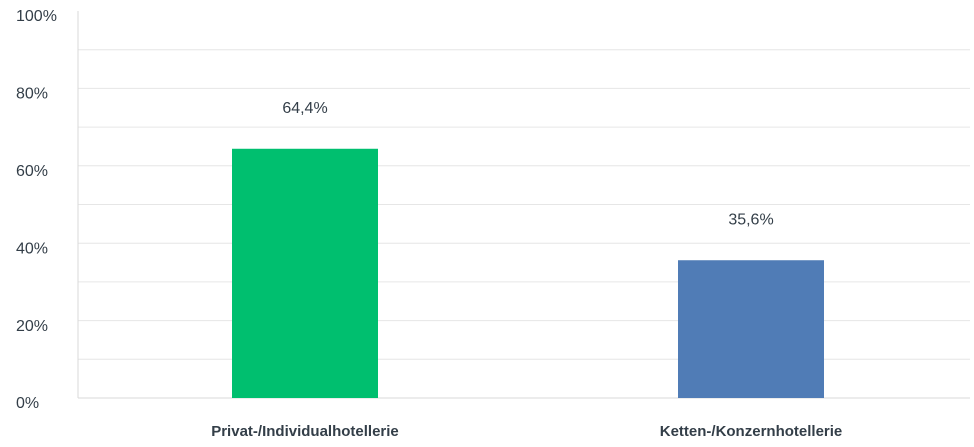 This screenshot has height=447, width=974. I want to click on y-tick-label: 80%, so click(32, 94).